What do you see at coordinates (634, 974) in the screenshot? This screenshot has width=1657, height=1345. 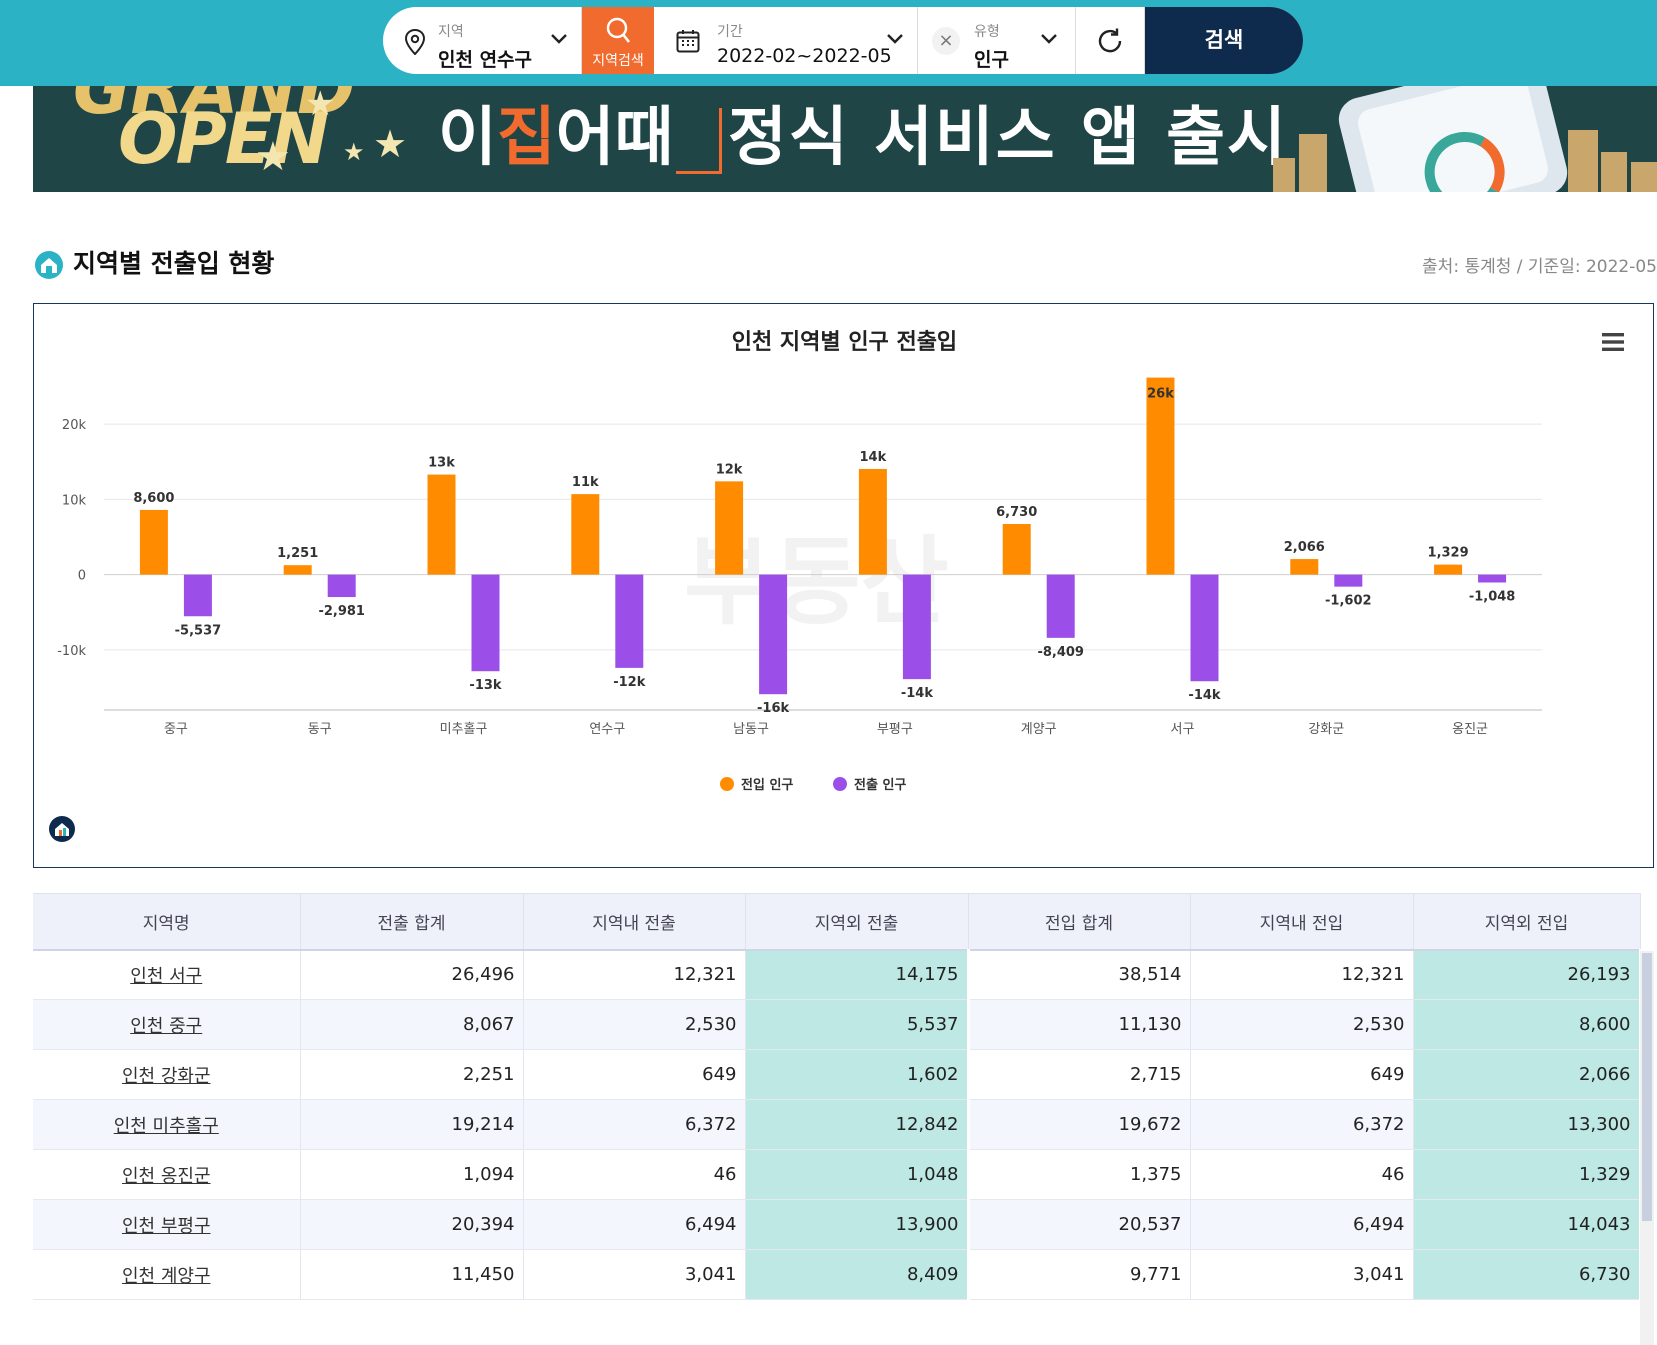 I see `table-cell: 12,321` at bounding box center [634, 974].